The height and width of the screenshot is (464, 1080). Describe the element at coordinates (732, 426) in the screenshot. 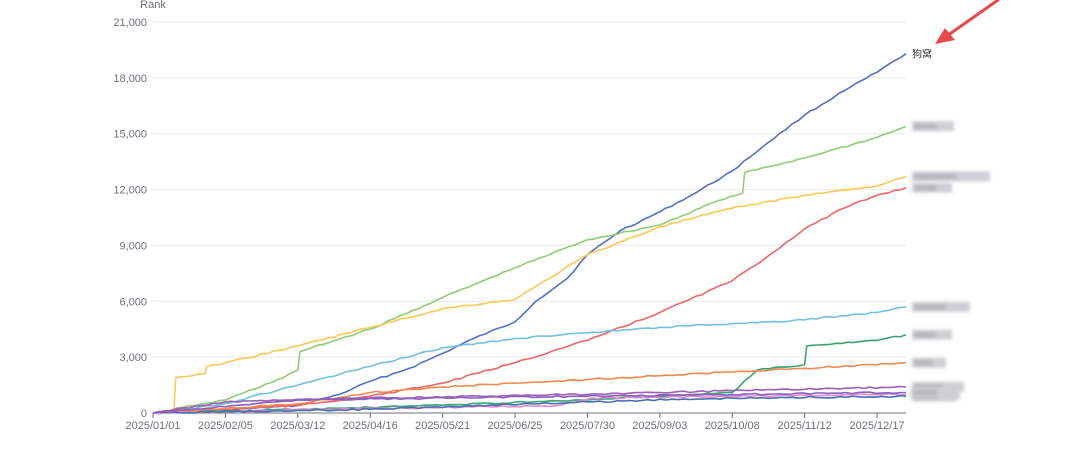

I see `x-tick-label: 2025/10/08` at that location.